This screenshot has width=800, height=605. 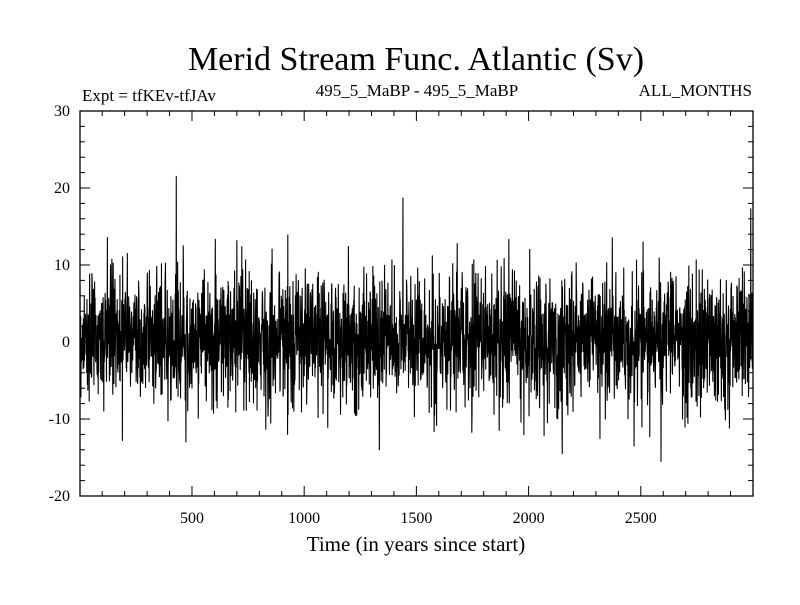 What do you see at coordinates (695, 90) in the screenshot?
I see `months-label: ALL_MONTHS` at bounding box center [695, 90].